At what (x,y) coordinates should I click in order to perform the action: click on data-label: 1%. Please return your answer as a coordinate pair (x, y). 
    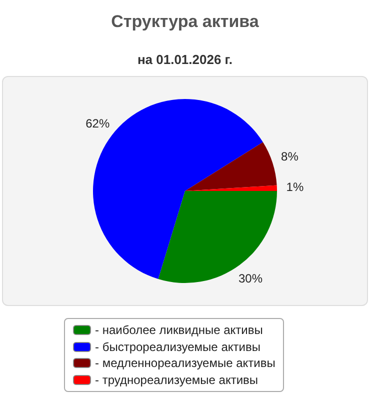
    Looking at the image, I should click on (295, 187).